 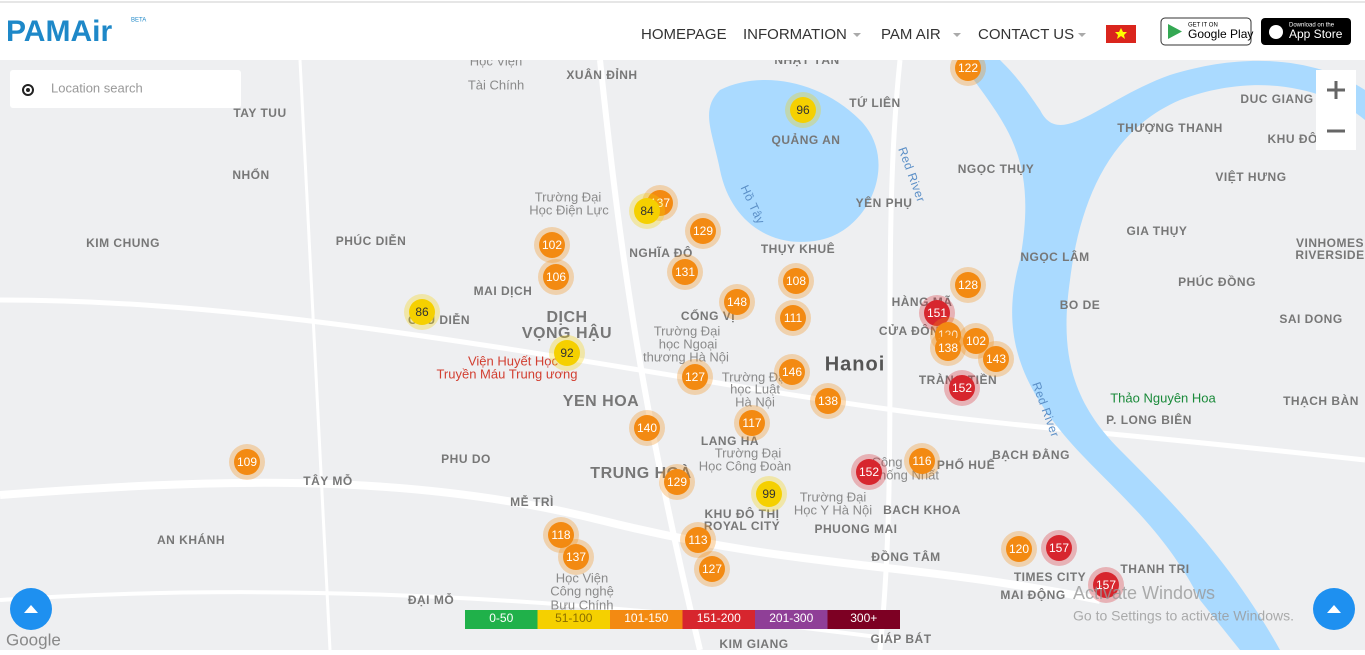 What do you see at coordinates (884, 202) in the screenshot?
I see `place-label: YÊN PHỤ` at bounding box center [884, 202].